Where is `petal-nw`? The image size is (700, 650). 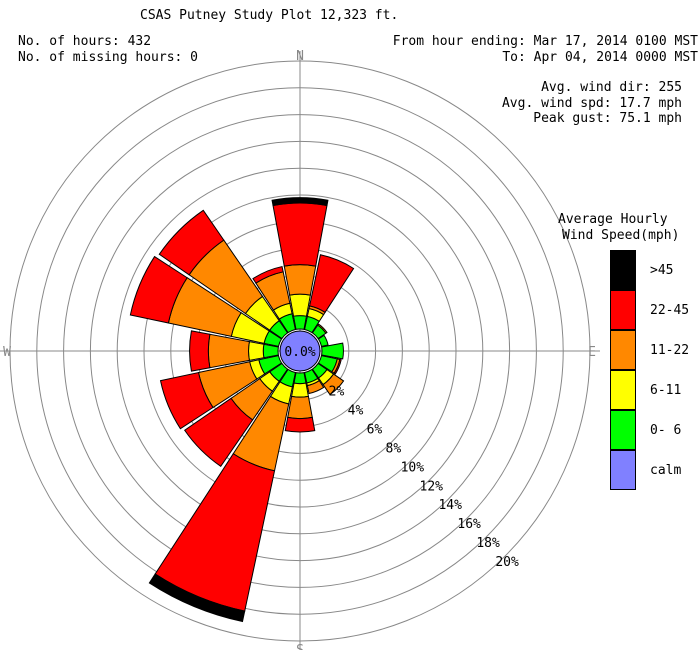
petal-nw is located at coordinates (223, 274).